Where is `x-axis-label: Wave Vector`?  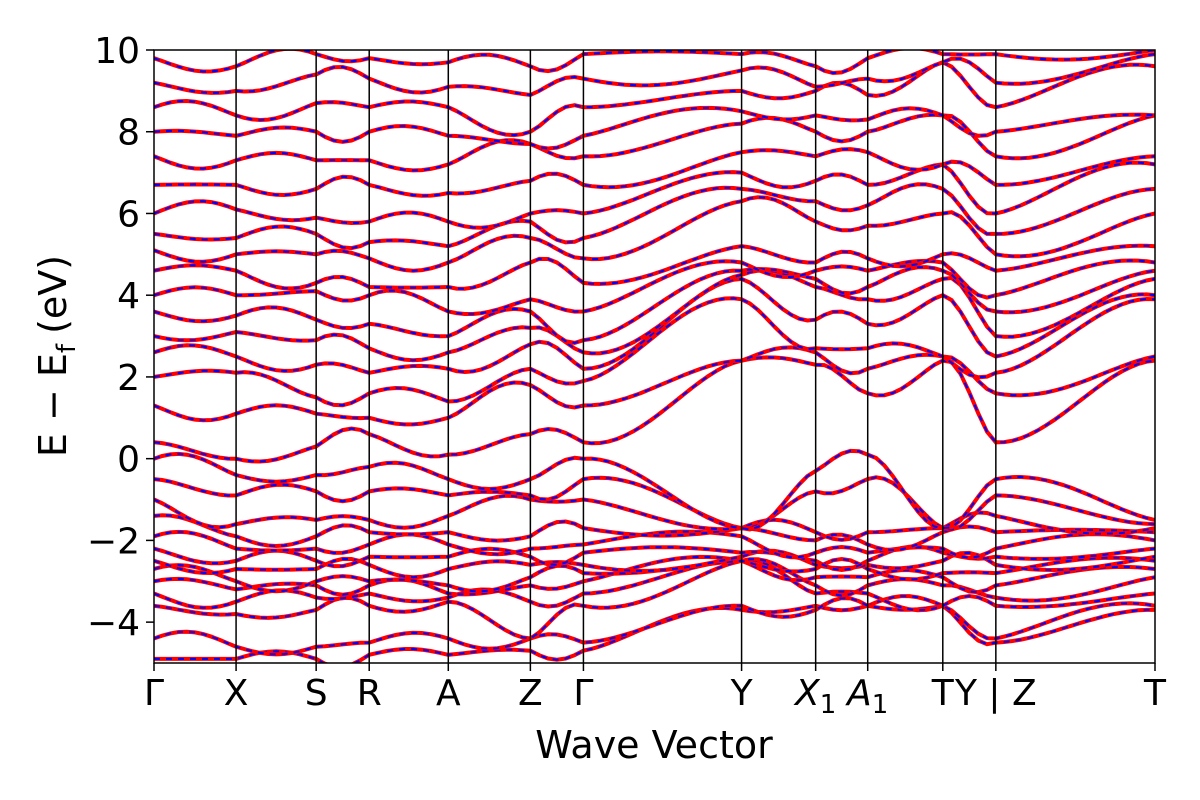
x-axis-label: Wave Vector is located at coordinates (654, 745).